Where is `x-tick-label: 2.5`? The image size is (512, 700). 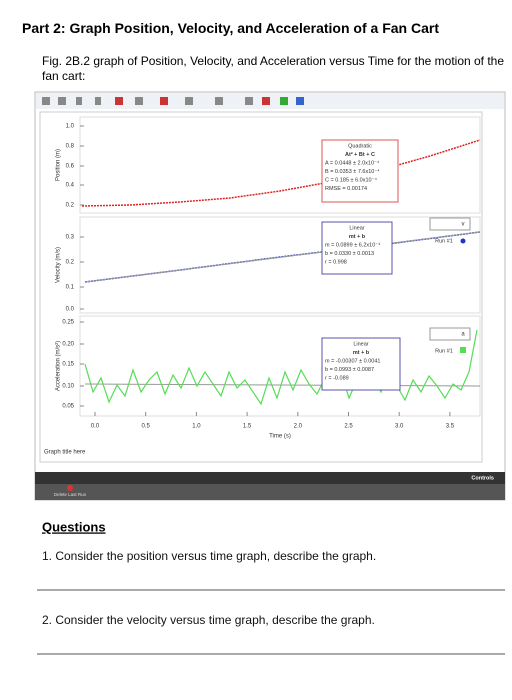
x-tick-label: 2.5 is located at coordinates (348, 427).